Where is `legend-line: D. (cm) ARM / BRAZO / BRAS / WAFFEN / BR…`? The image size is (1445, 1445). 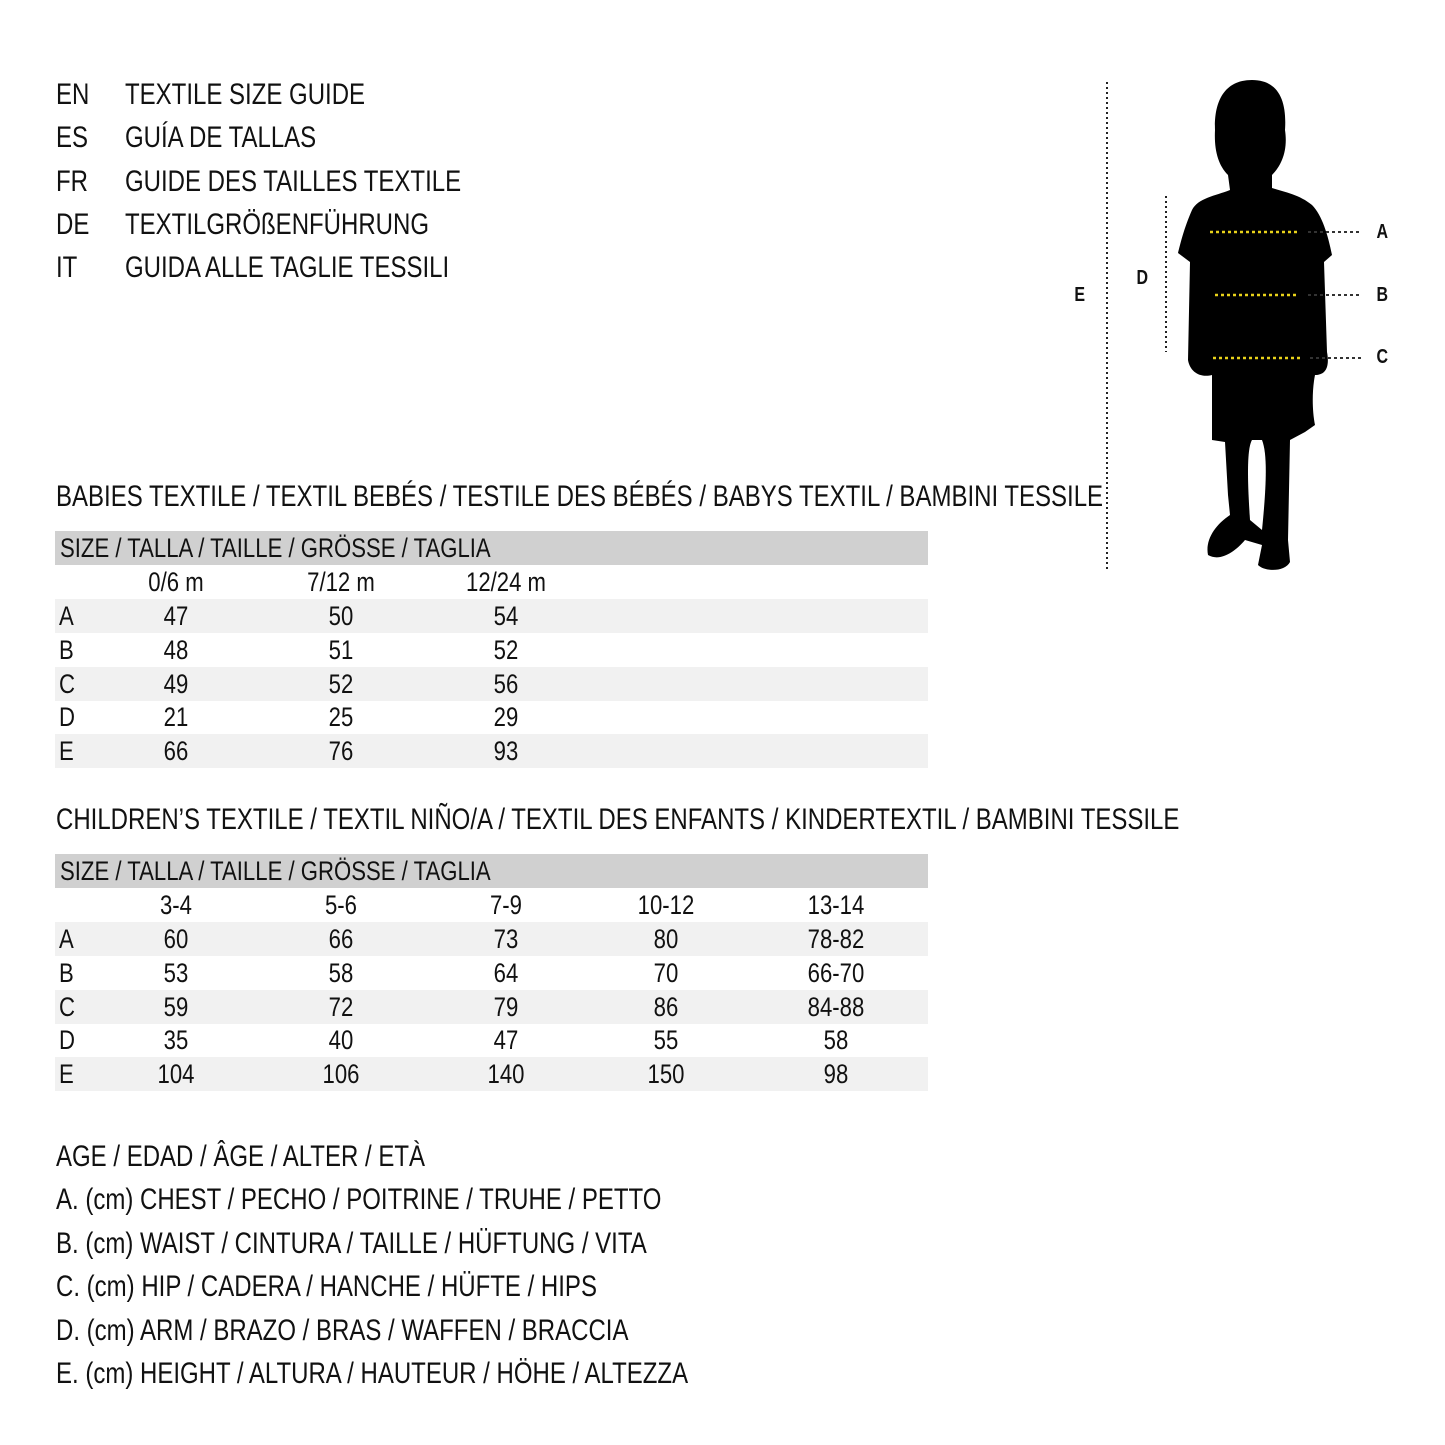 legend-line: D. (cm) ARM / BRAZO / BRAS / WAFFEN / BR… is located at coordinates (342, 1330).